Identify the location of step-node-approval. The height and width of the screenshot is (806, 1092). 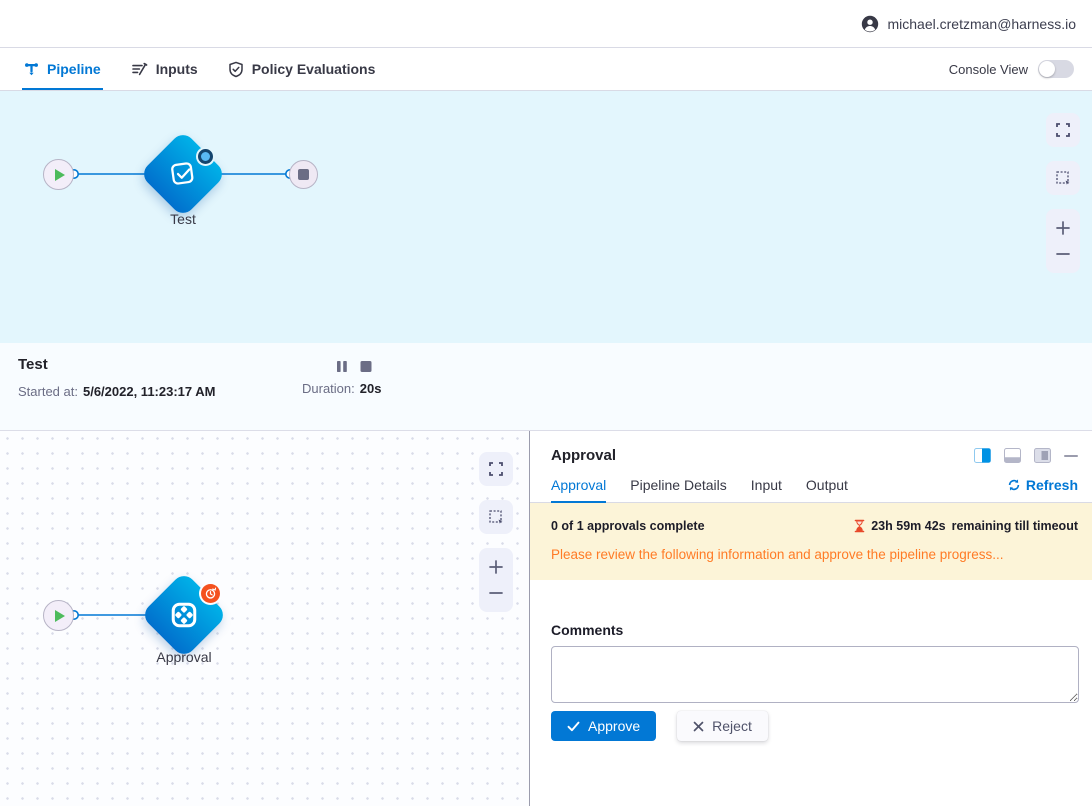
(184, 615).